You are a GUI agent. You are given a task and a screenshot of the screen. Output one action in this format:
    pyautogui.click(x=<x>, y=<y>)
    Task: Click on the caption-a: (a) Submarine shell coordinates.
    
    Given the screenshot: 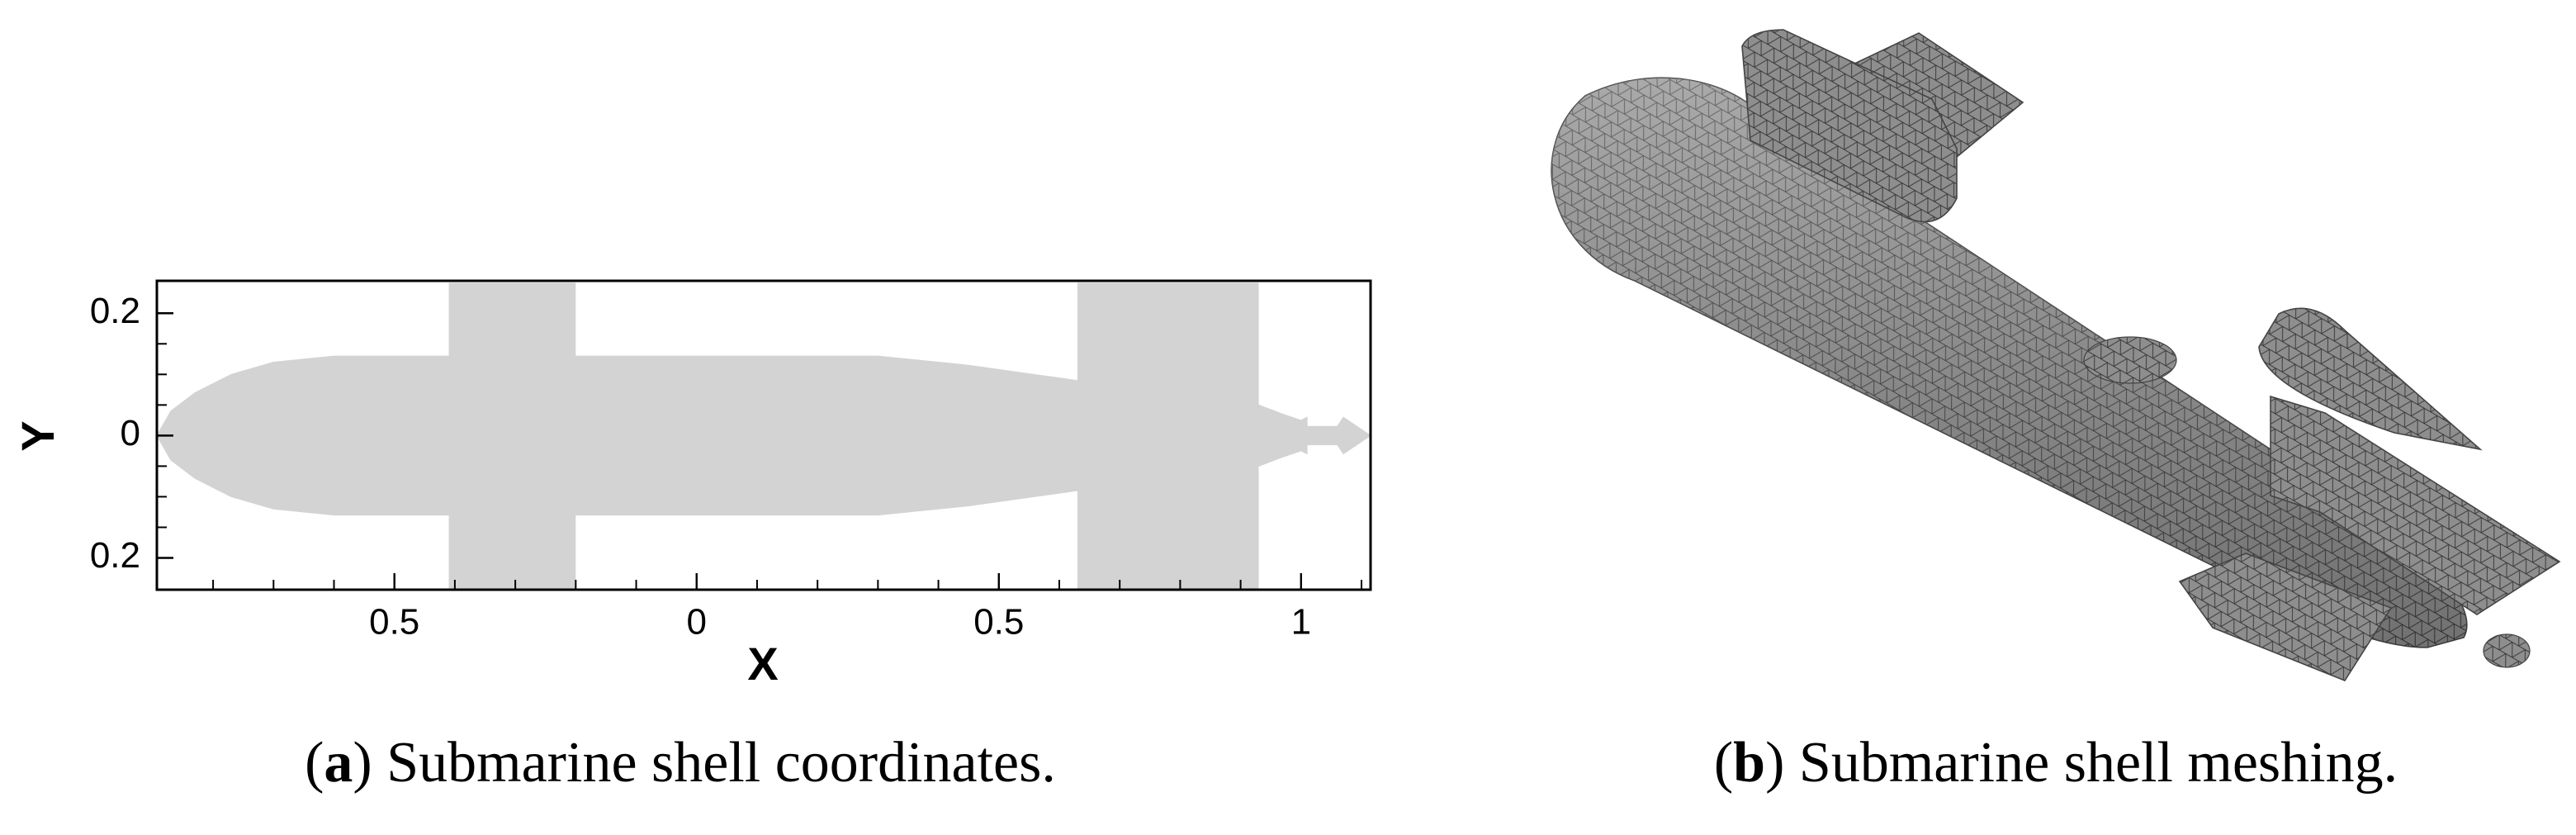 What is the action you would take?
    pyautogui.click(x=680, y=763)
    